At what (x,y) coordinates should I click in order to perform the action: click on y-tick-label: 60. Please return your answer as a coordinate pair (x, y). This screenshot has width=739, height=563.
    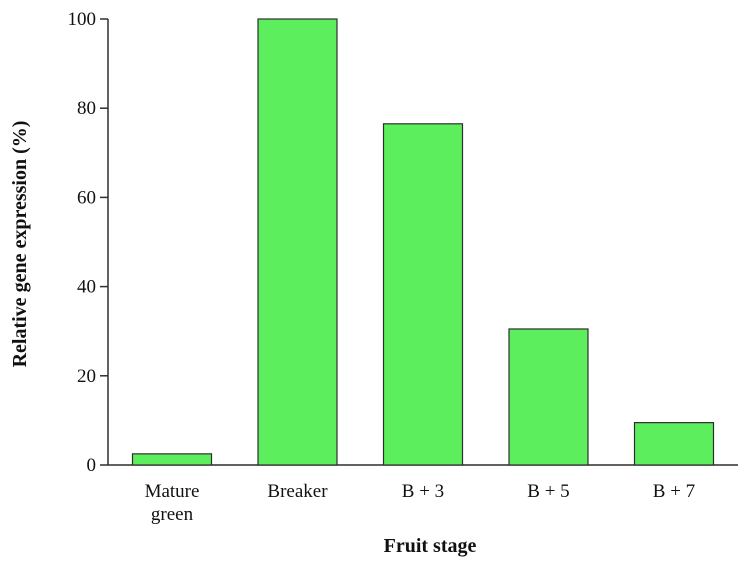
    Looking at the image, I should click on (86, 197).